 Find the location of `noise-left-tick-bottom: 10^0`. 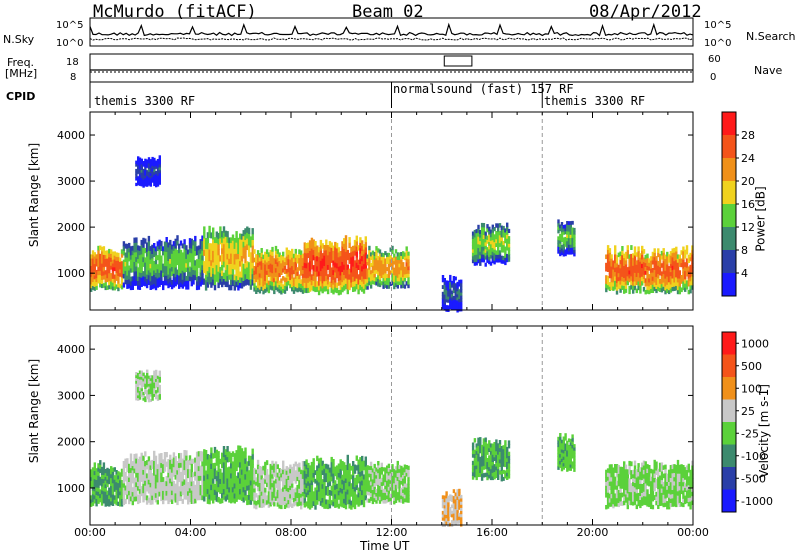

noise-left-tick-bottom: 10^0 is located at coordinates (70, 43).